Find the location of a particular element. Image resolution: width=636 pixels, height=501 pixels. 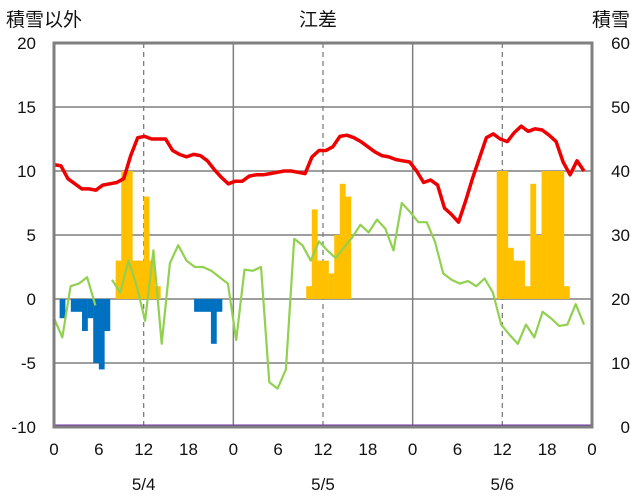

y-left-tick-label: 20 is located at coordinates (26, 43).